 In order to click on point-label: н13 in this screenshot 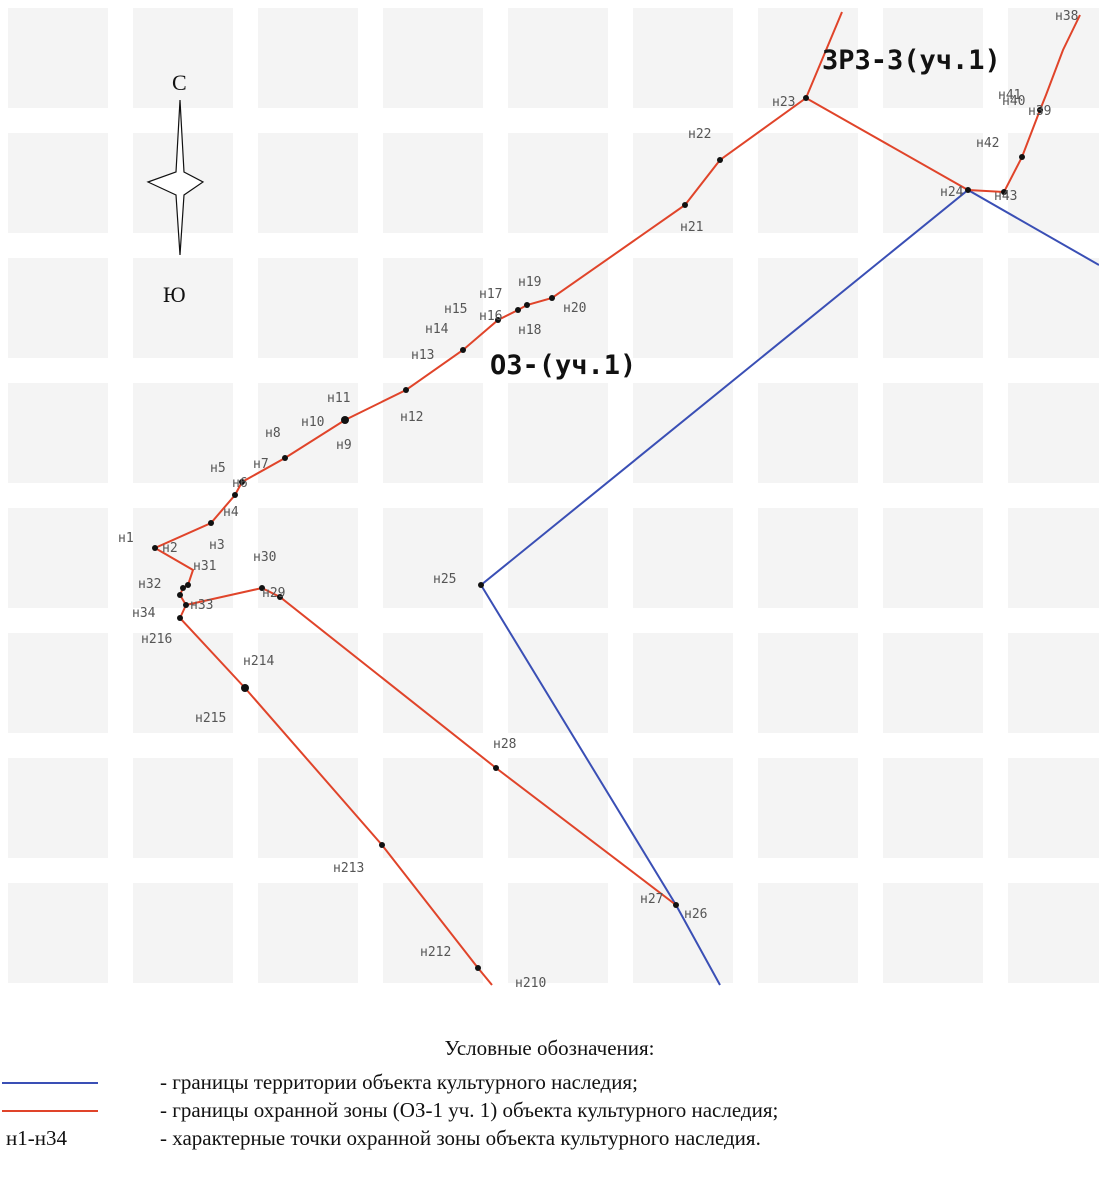, I will do `click(422, 355)`.